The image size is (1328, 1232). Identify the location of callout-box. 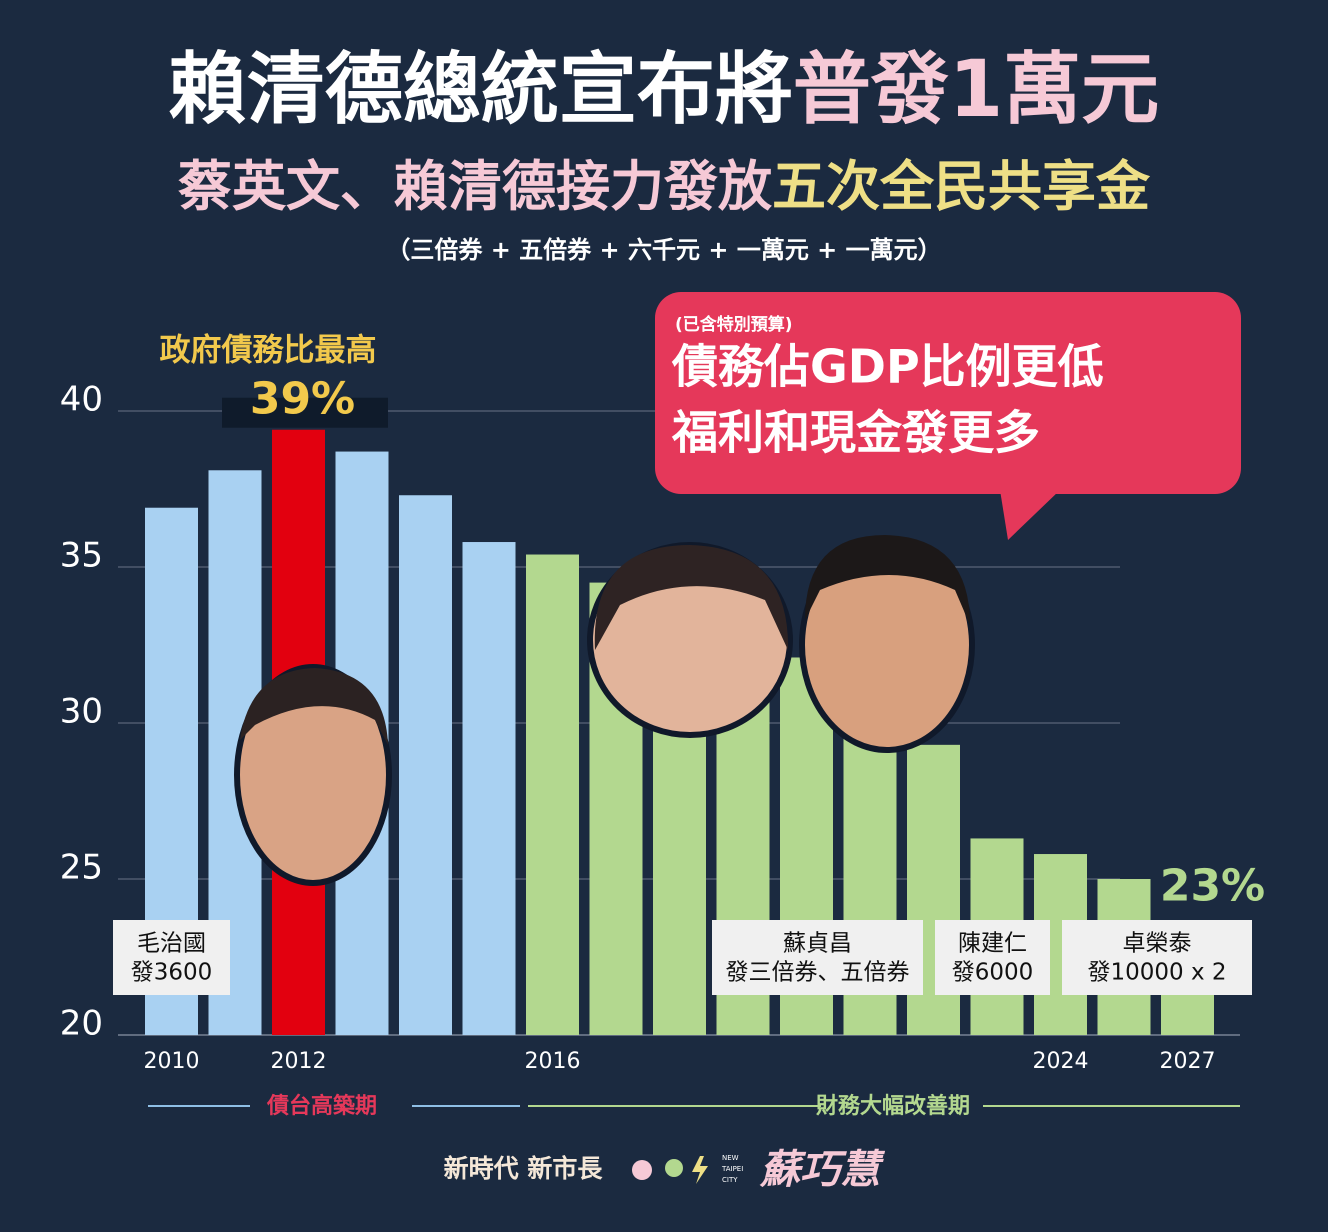
(948, 393).